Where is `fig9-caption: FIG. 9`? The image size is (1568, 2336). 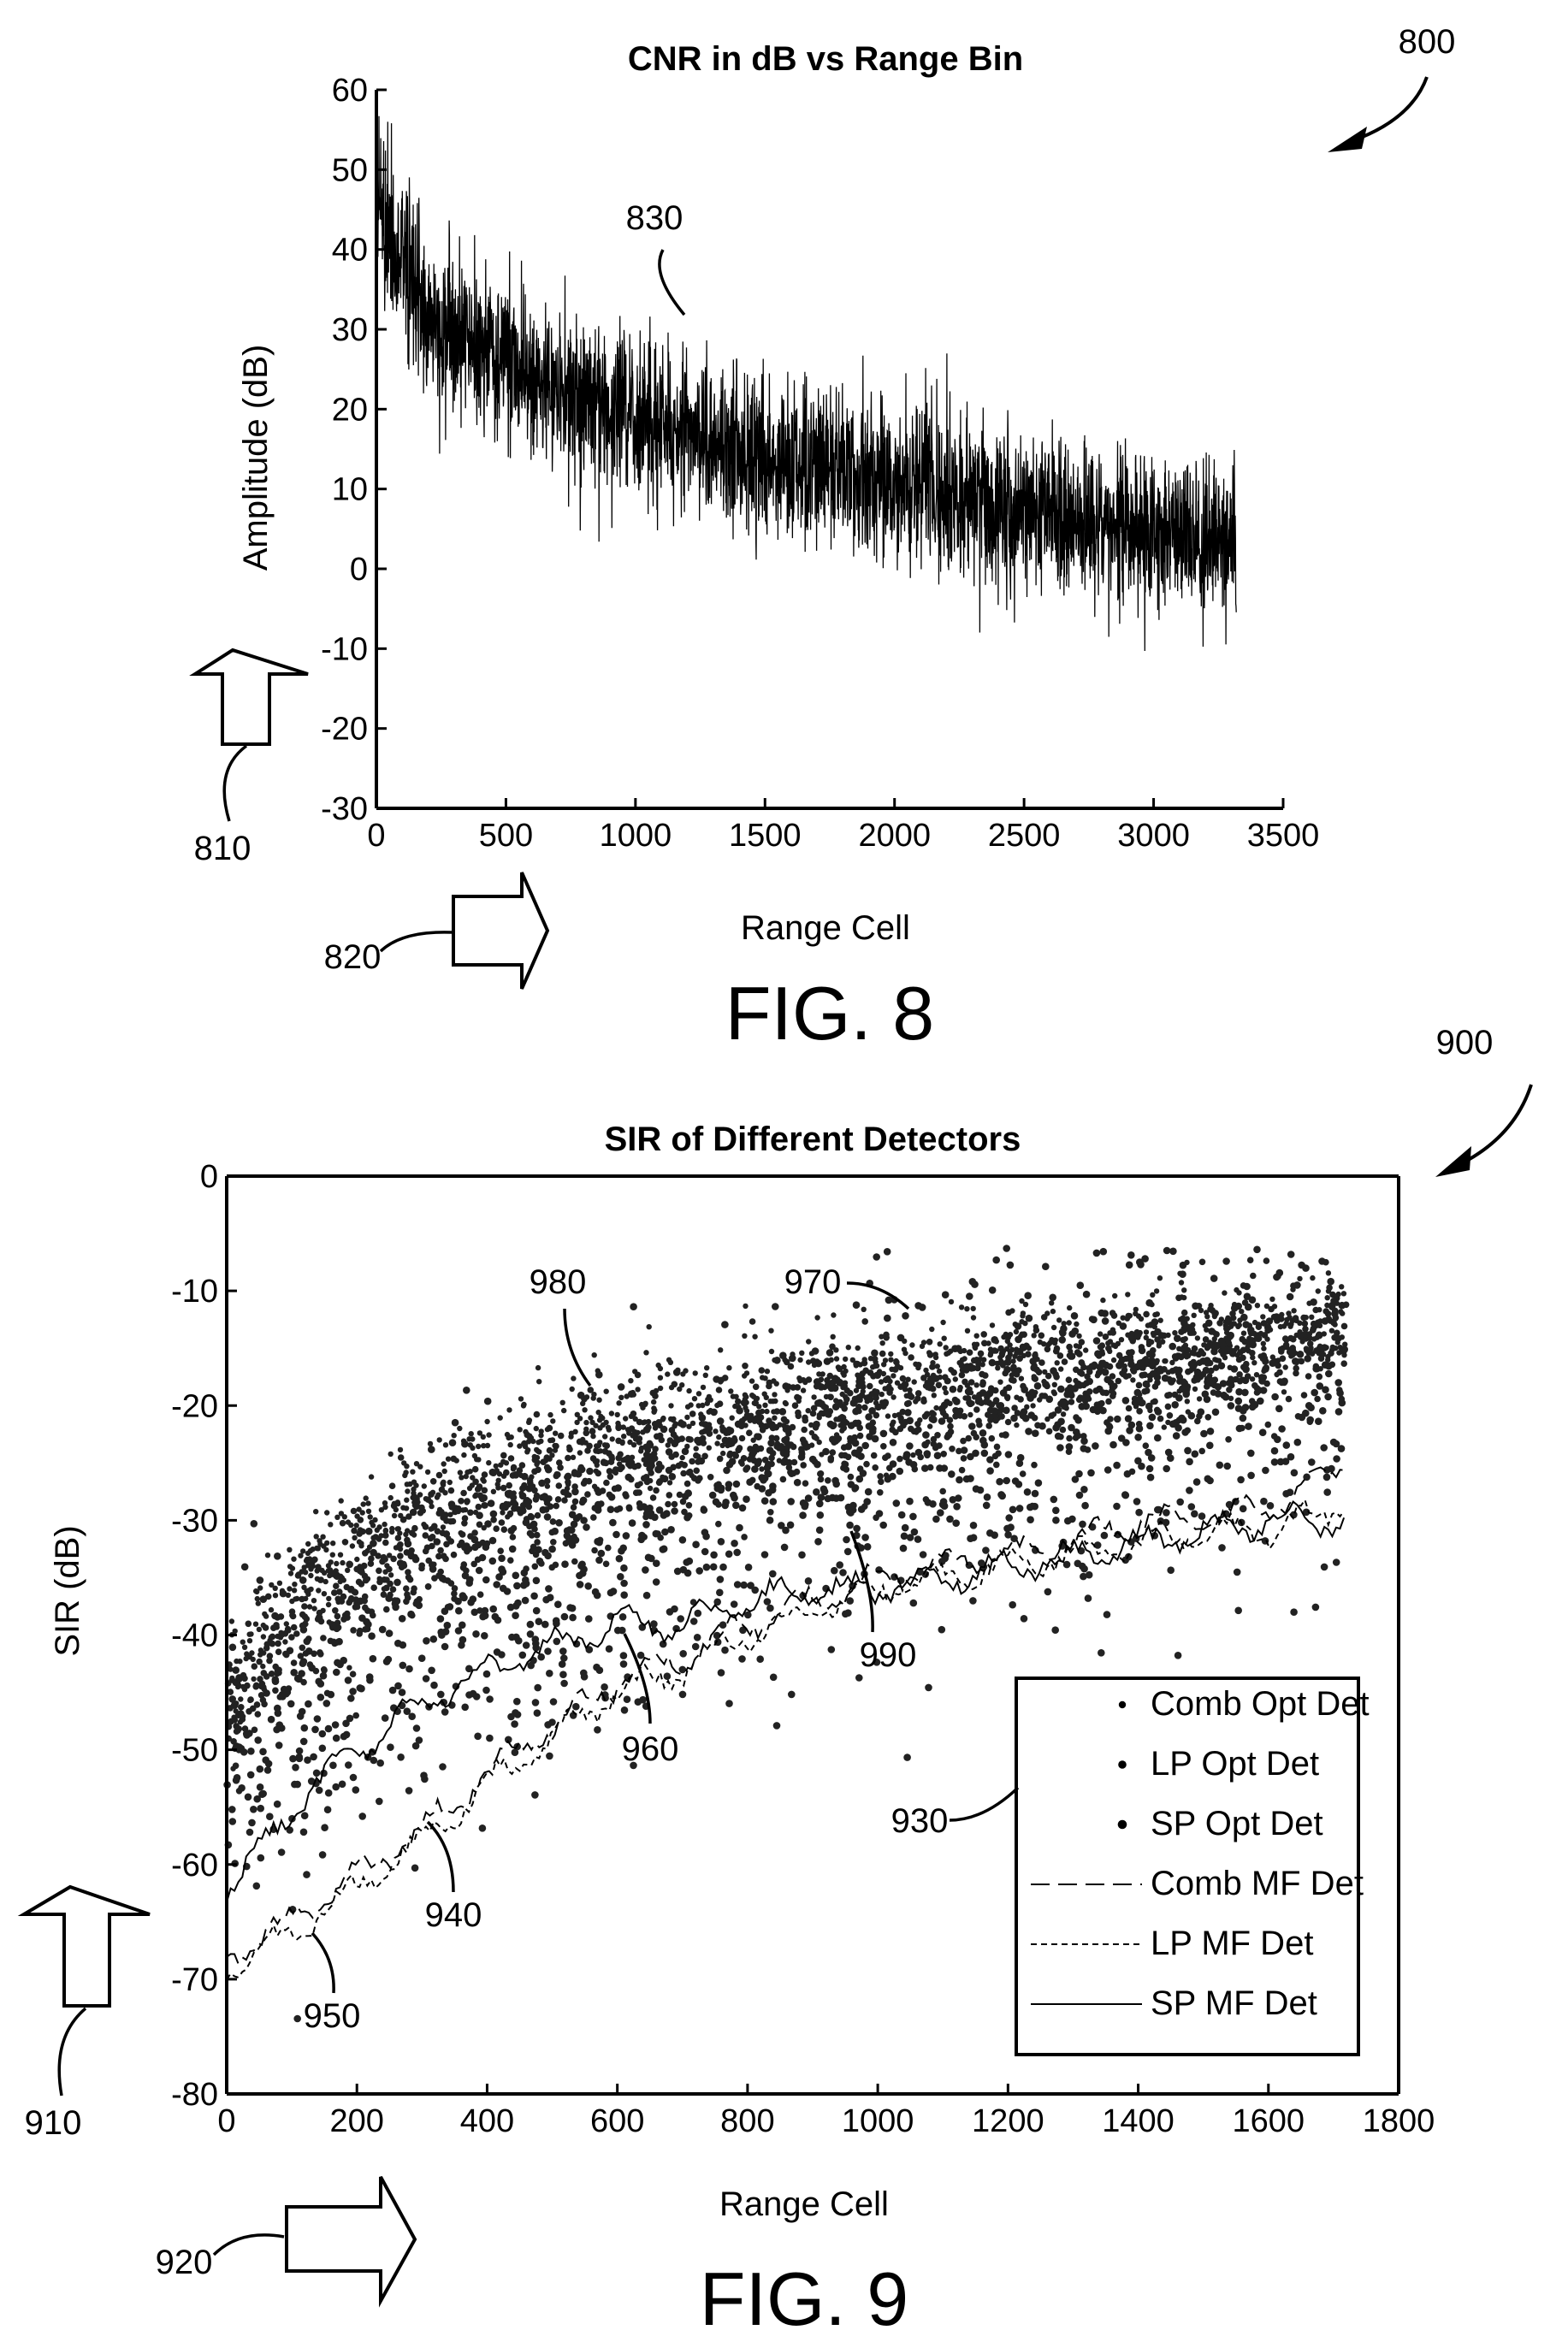
fig9-caption: FIG. 9 is located at coordinates (804, 2296).